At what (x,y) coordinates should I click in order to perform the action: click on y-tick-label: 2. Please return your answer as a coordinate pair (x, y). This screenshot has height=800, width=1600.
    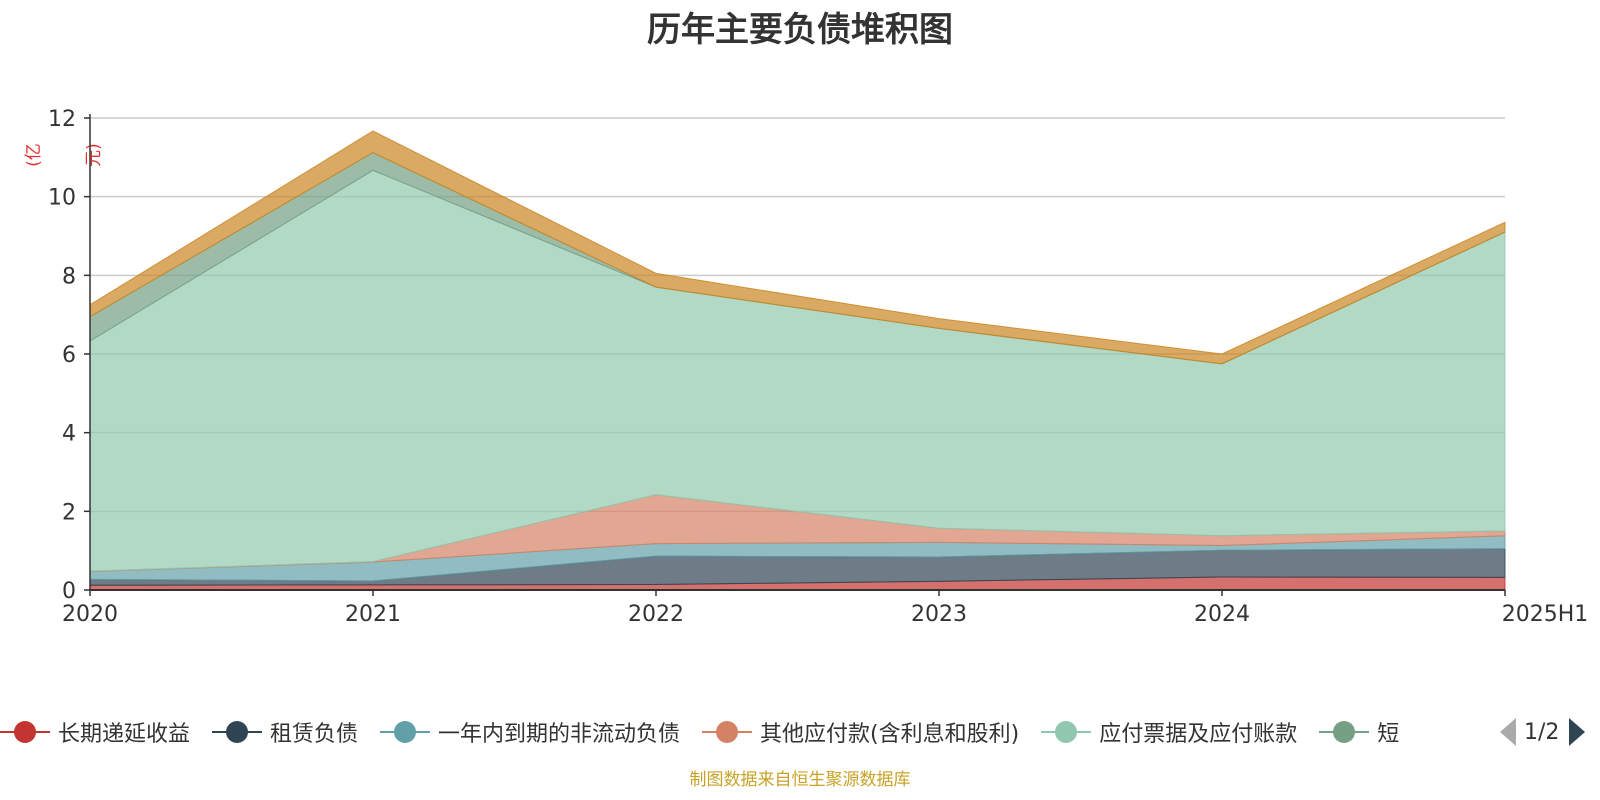
    Looking at the image, I should click on (69, 512).